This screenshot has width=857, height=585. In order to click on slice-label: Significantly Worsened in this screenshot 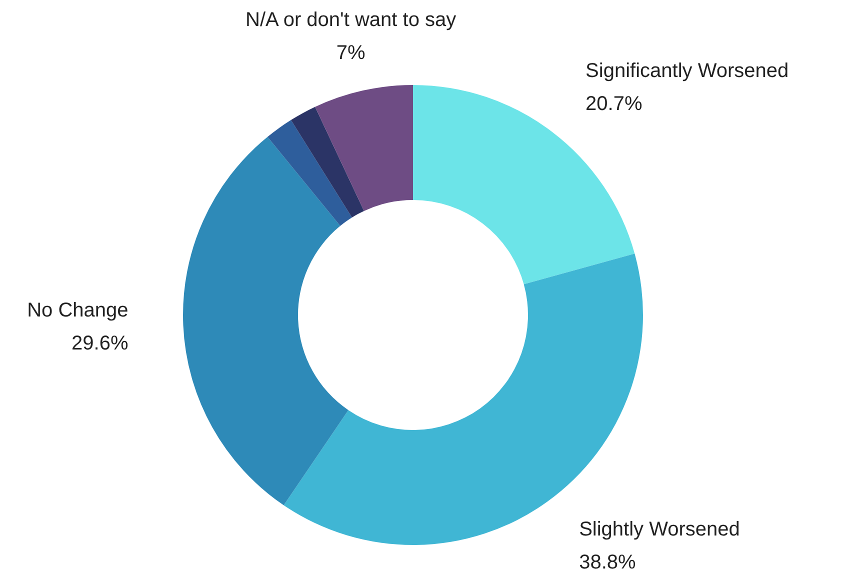, I will do `click(687, 71)`.